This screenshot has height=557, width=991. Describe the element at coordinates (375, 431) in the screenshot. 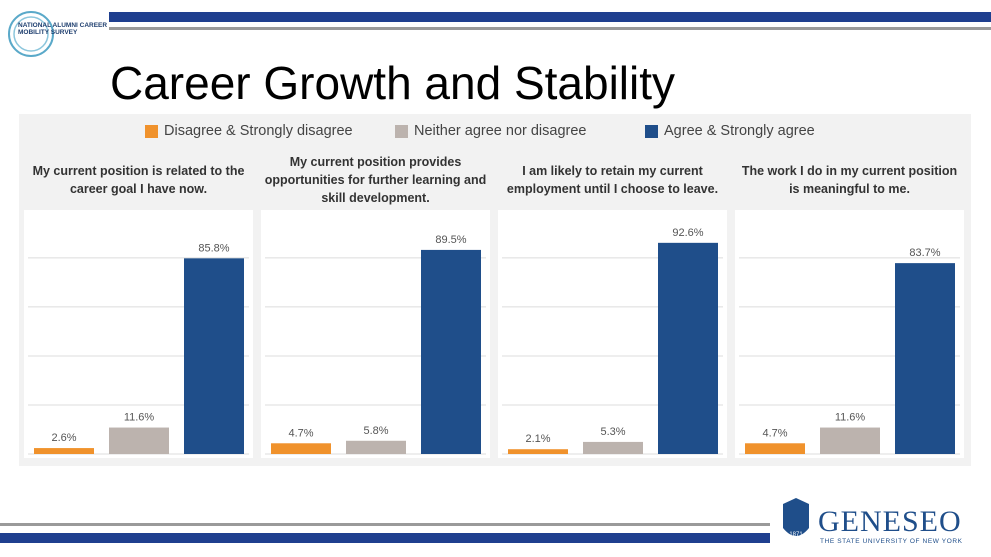

I see `value-label: 5.8%` at that location.